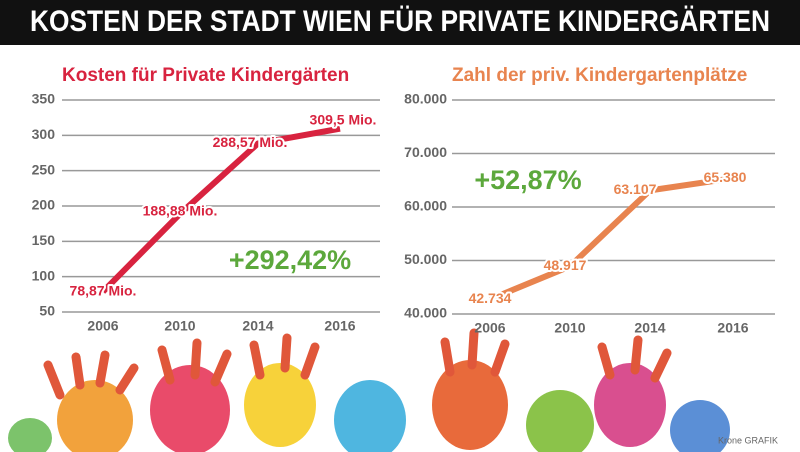 The image size is (800, 452). Describe the element at coordinates (748, 440) in the screenshot. I see `credit: Krone GRAFIK` at that location.